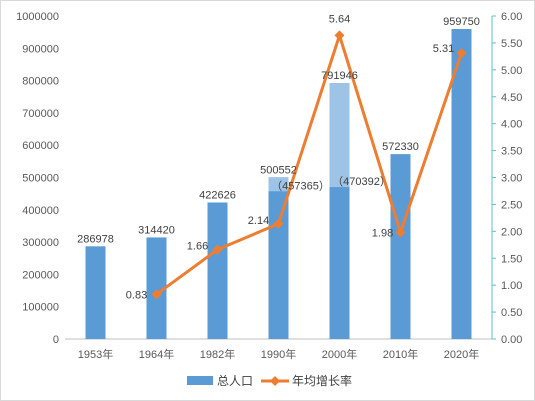 This screenshot has width=535, height=401. What do you see at coordinates (339, 19) in the screenshot?
I see `line-data-label: 5.64` at bounding box center [339, 19].